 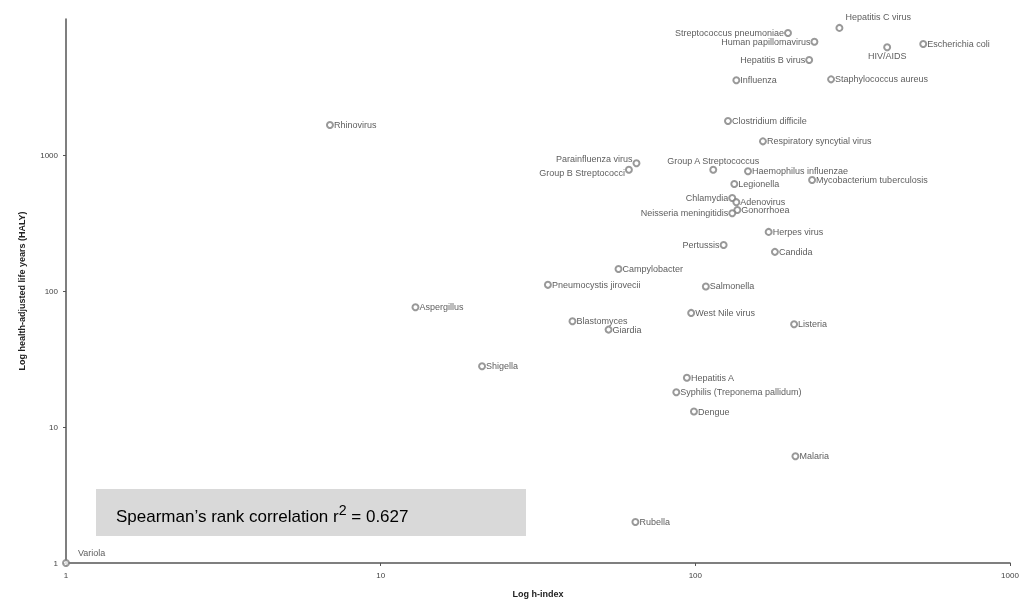 What do you see at coordinates (763, 202) in the screenshot?
I see `annotation: Adenovirus` at bounding box center [763, 202].